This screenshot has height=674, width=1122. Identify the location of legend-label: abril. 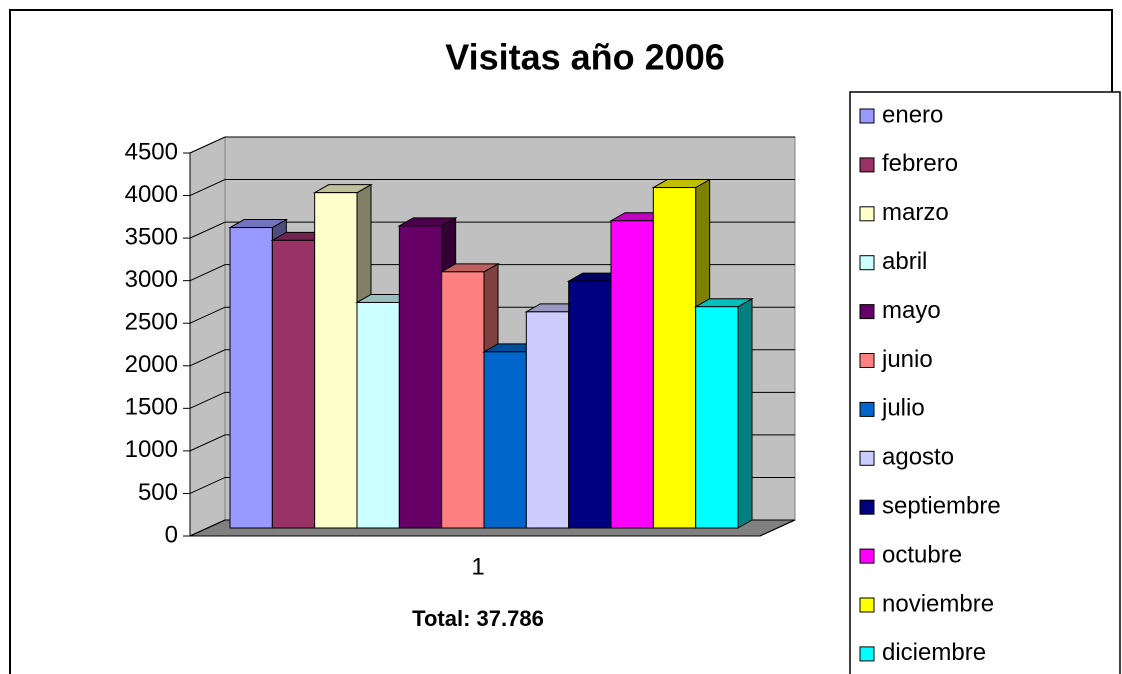
(904, 261).